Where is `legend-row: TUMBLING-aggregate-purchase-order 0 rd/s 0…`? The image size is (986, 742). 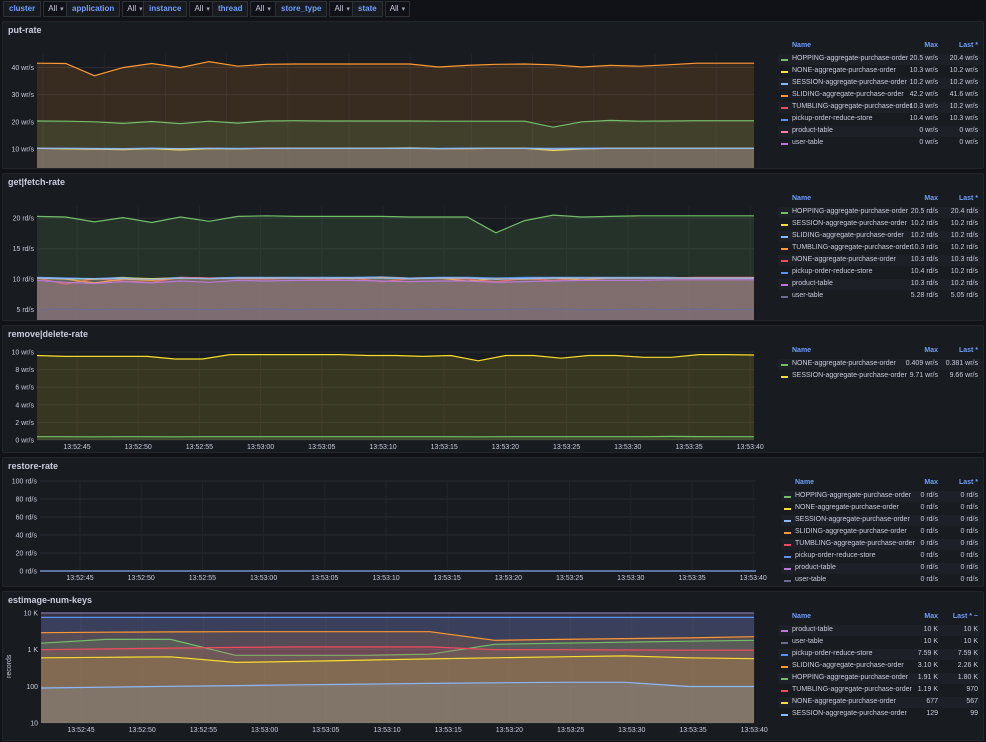
legend-row: TUMBLING-aggregate-purchase-order 0 rd/s 0… is located at coordinates (880, 545).